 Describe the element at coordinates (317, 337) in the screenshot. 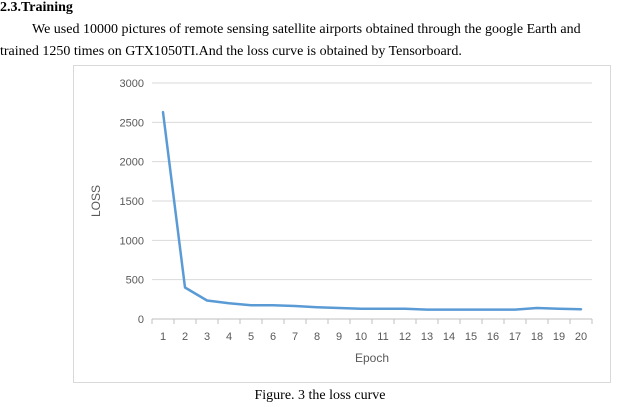

I see `x-tick-label: 8` at that location.